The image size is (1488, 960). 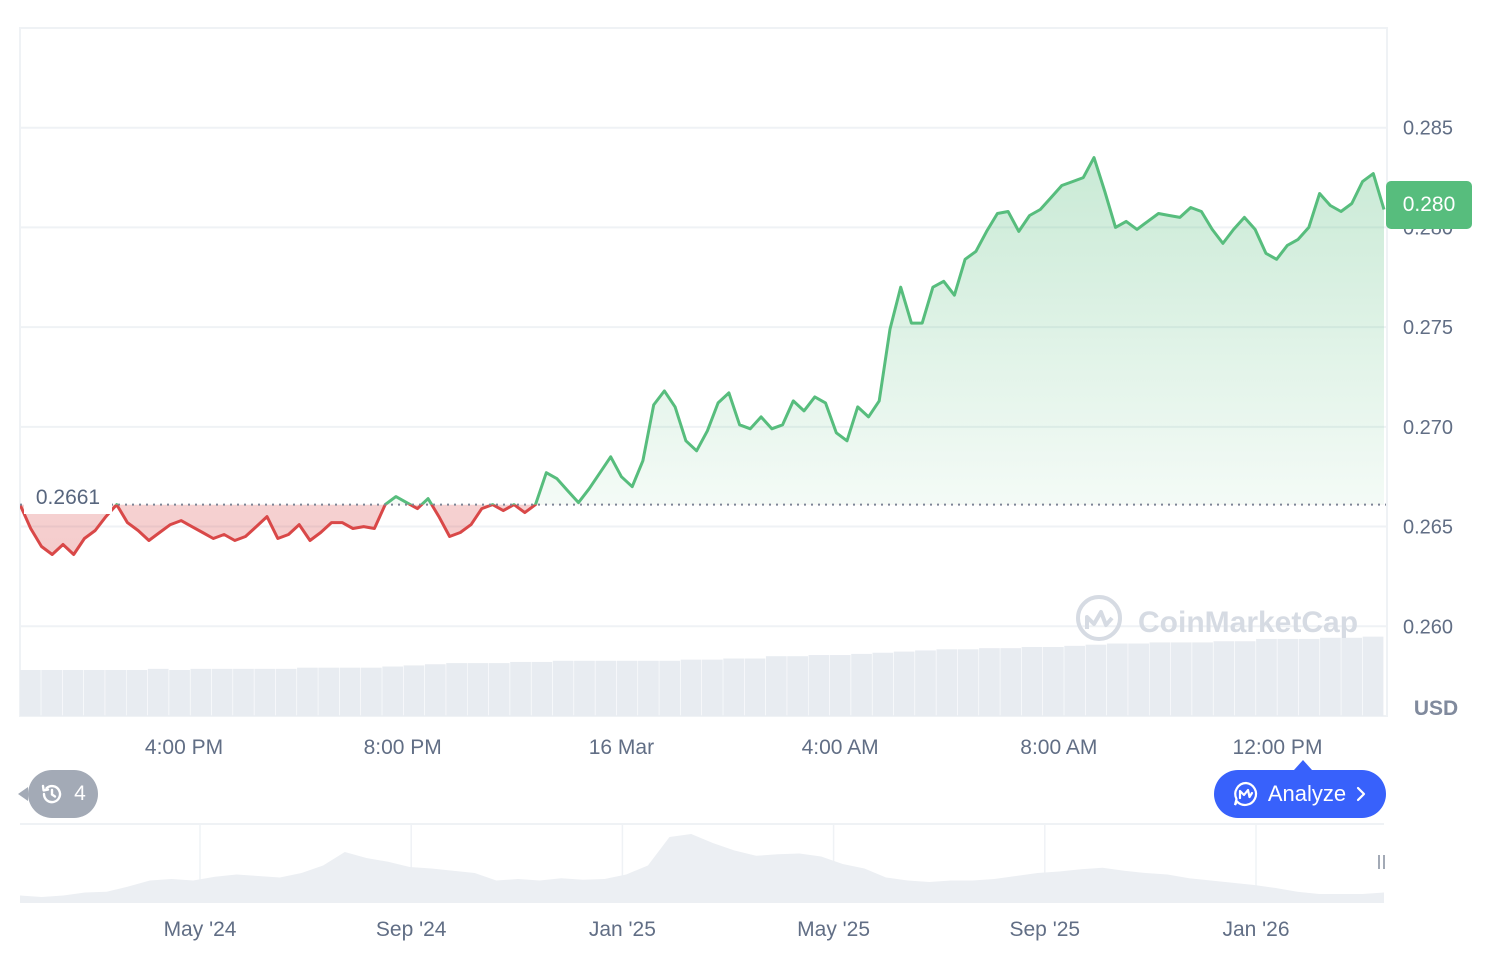 I want to click on current-price-tag: 0.280, so click(x=1429, y=205).